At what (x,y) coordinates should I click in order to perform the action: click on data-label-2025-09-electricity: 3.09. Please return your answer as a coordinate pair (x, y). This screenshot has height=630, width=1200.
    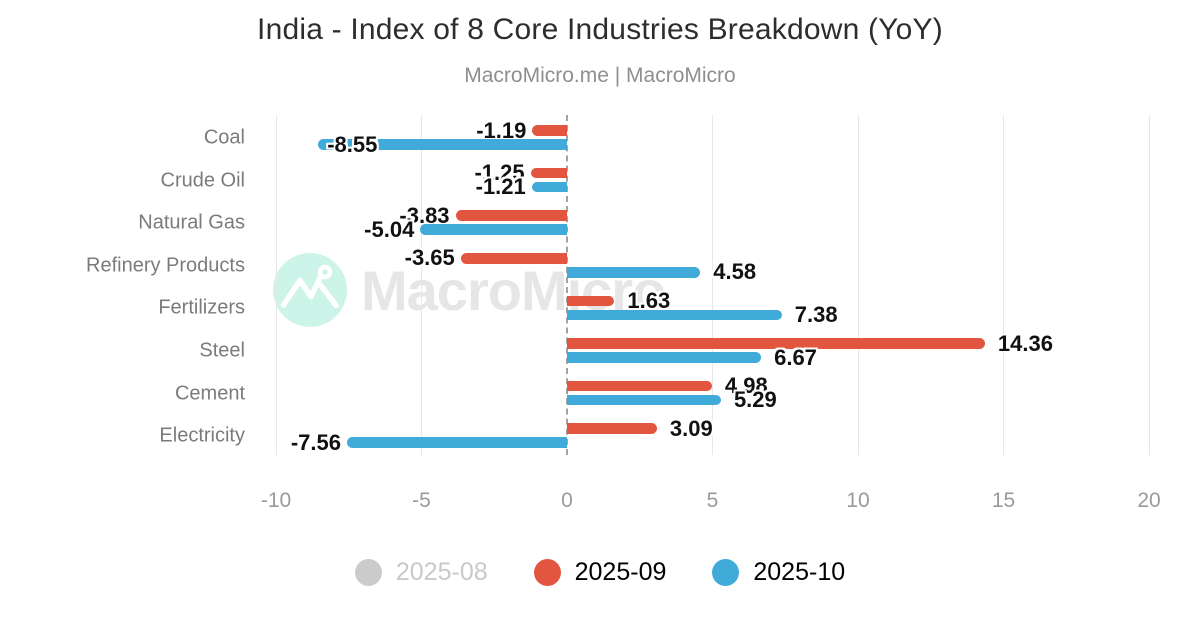
    Looking at the image, I should click on (691, 428).